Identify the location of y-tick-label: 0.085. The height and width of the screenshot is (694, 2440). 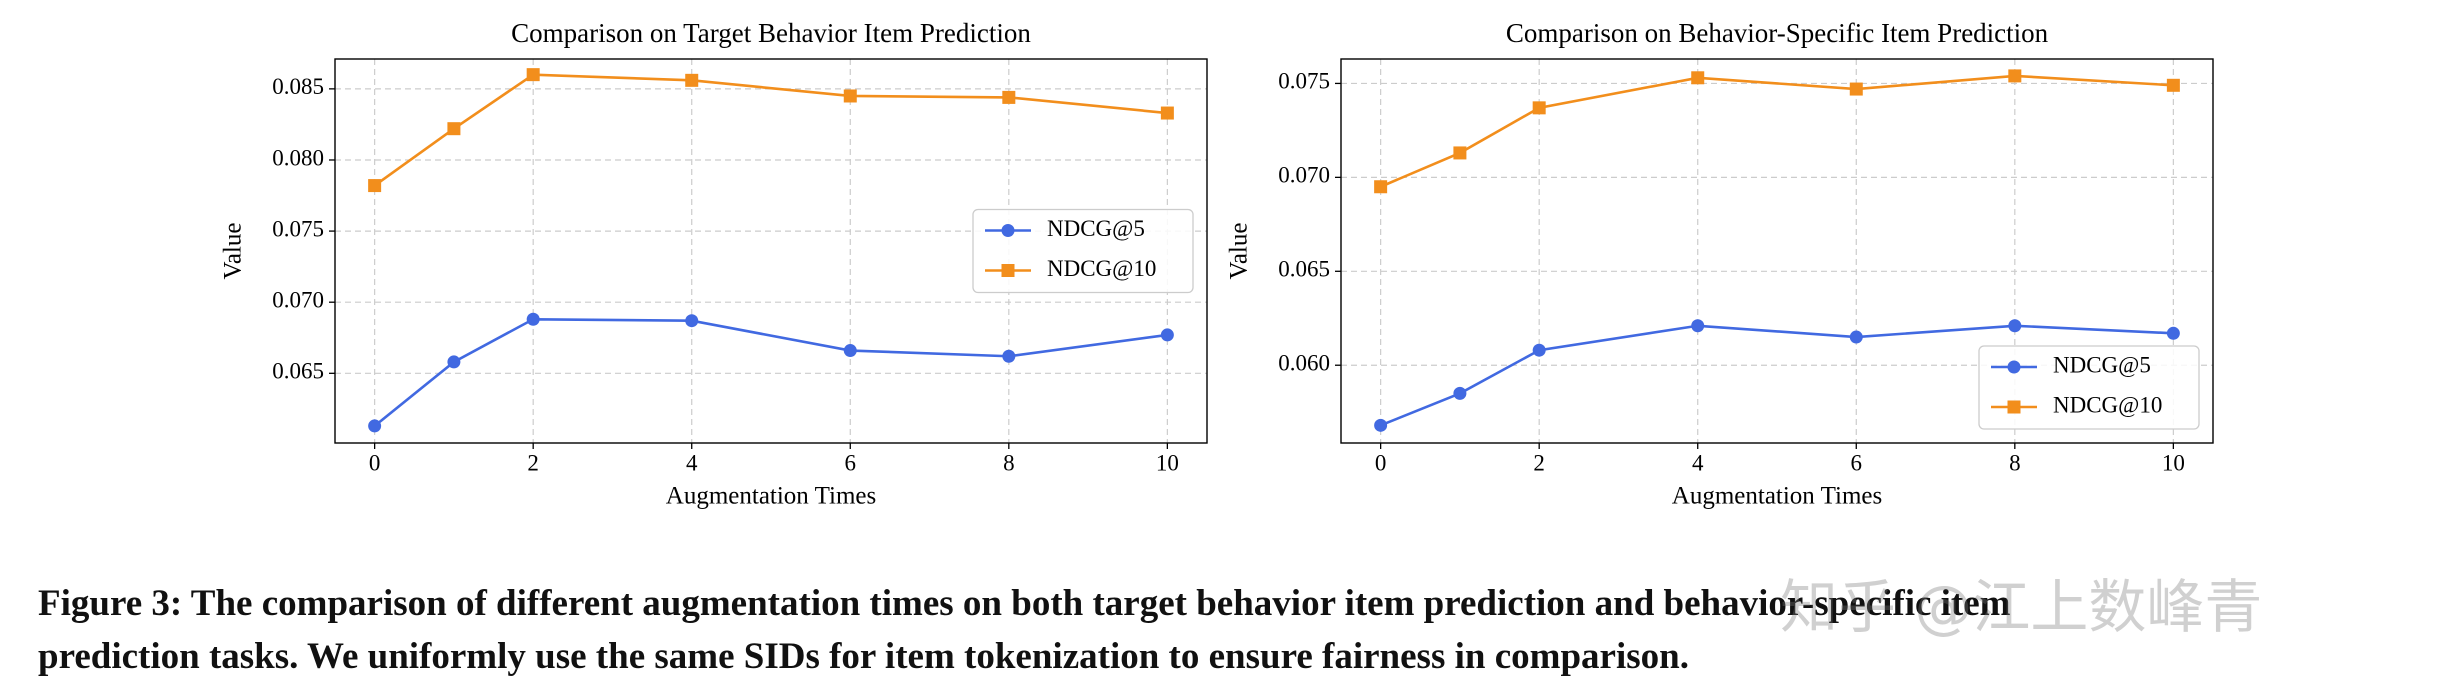
(298, 86).